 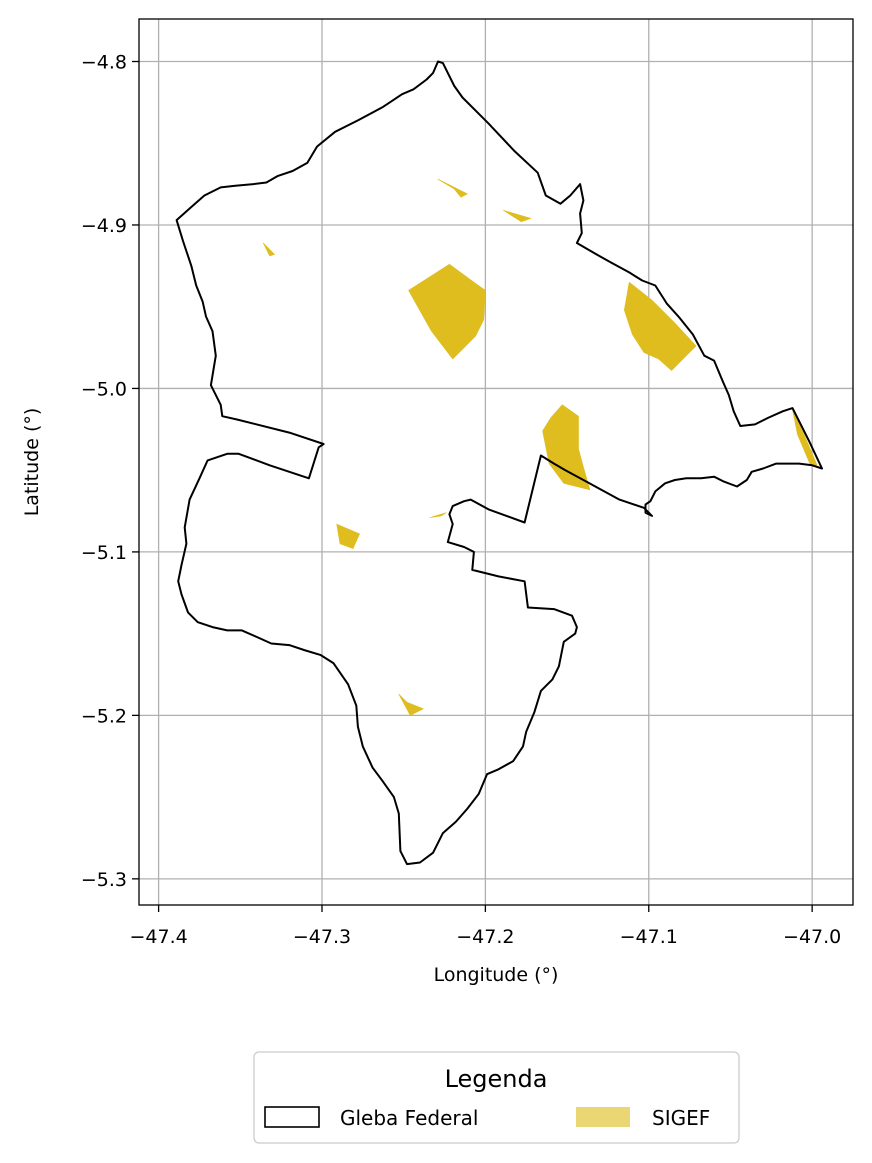 What do you see at coordinates (104, 880) in the screenshot?
I see `y-tick-label-5: −5.3` at bounding box center [104, 880].